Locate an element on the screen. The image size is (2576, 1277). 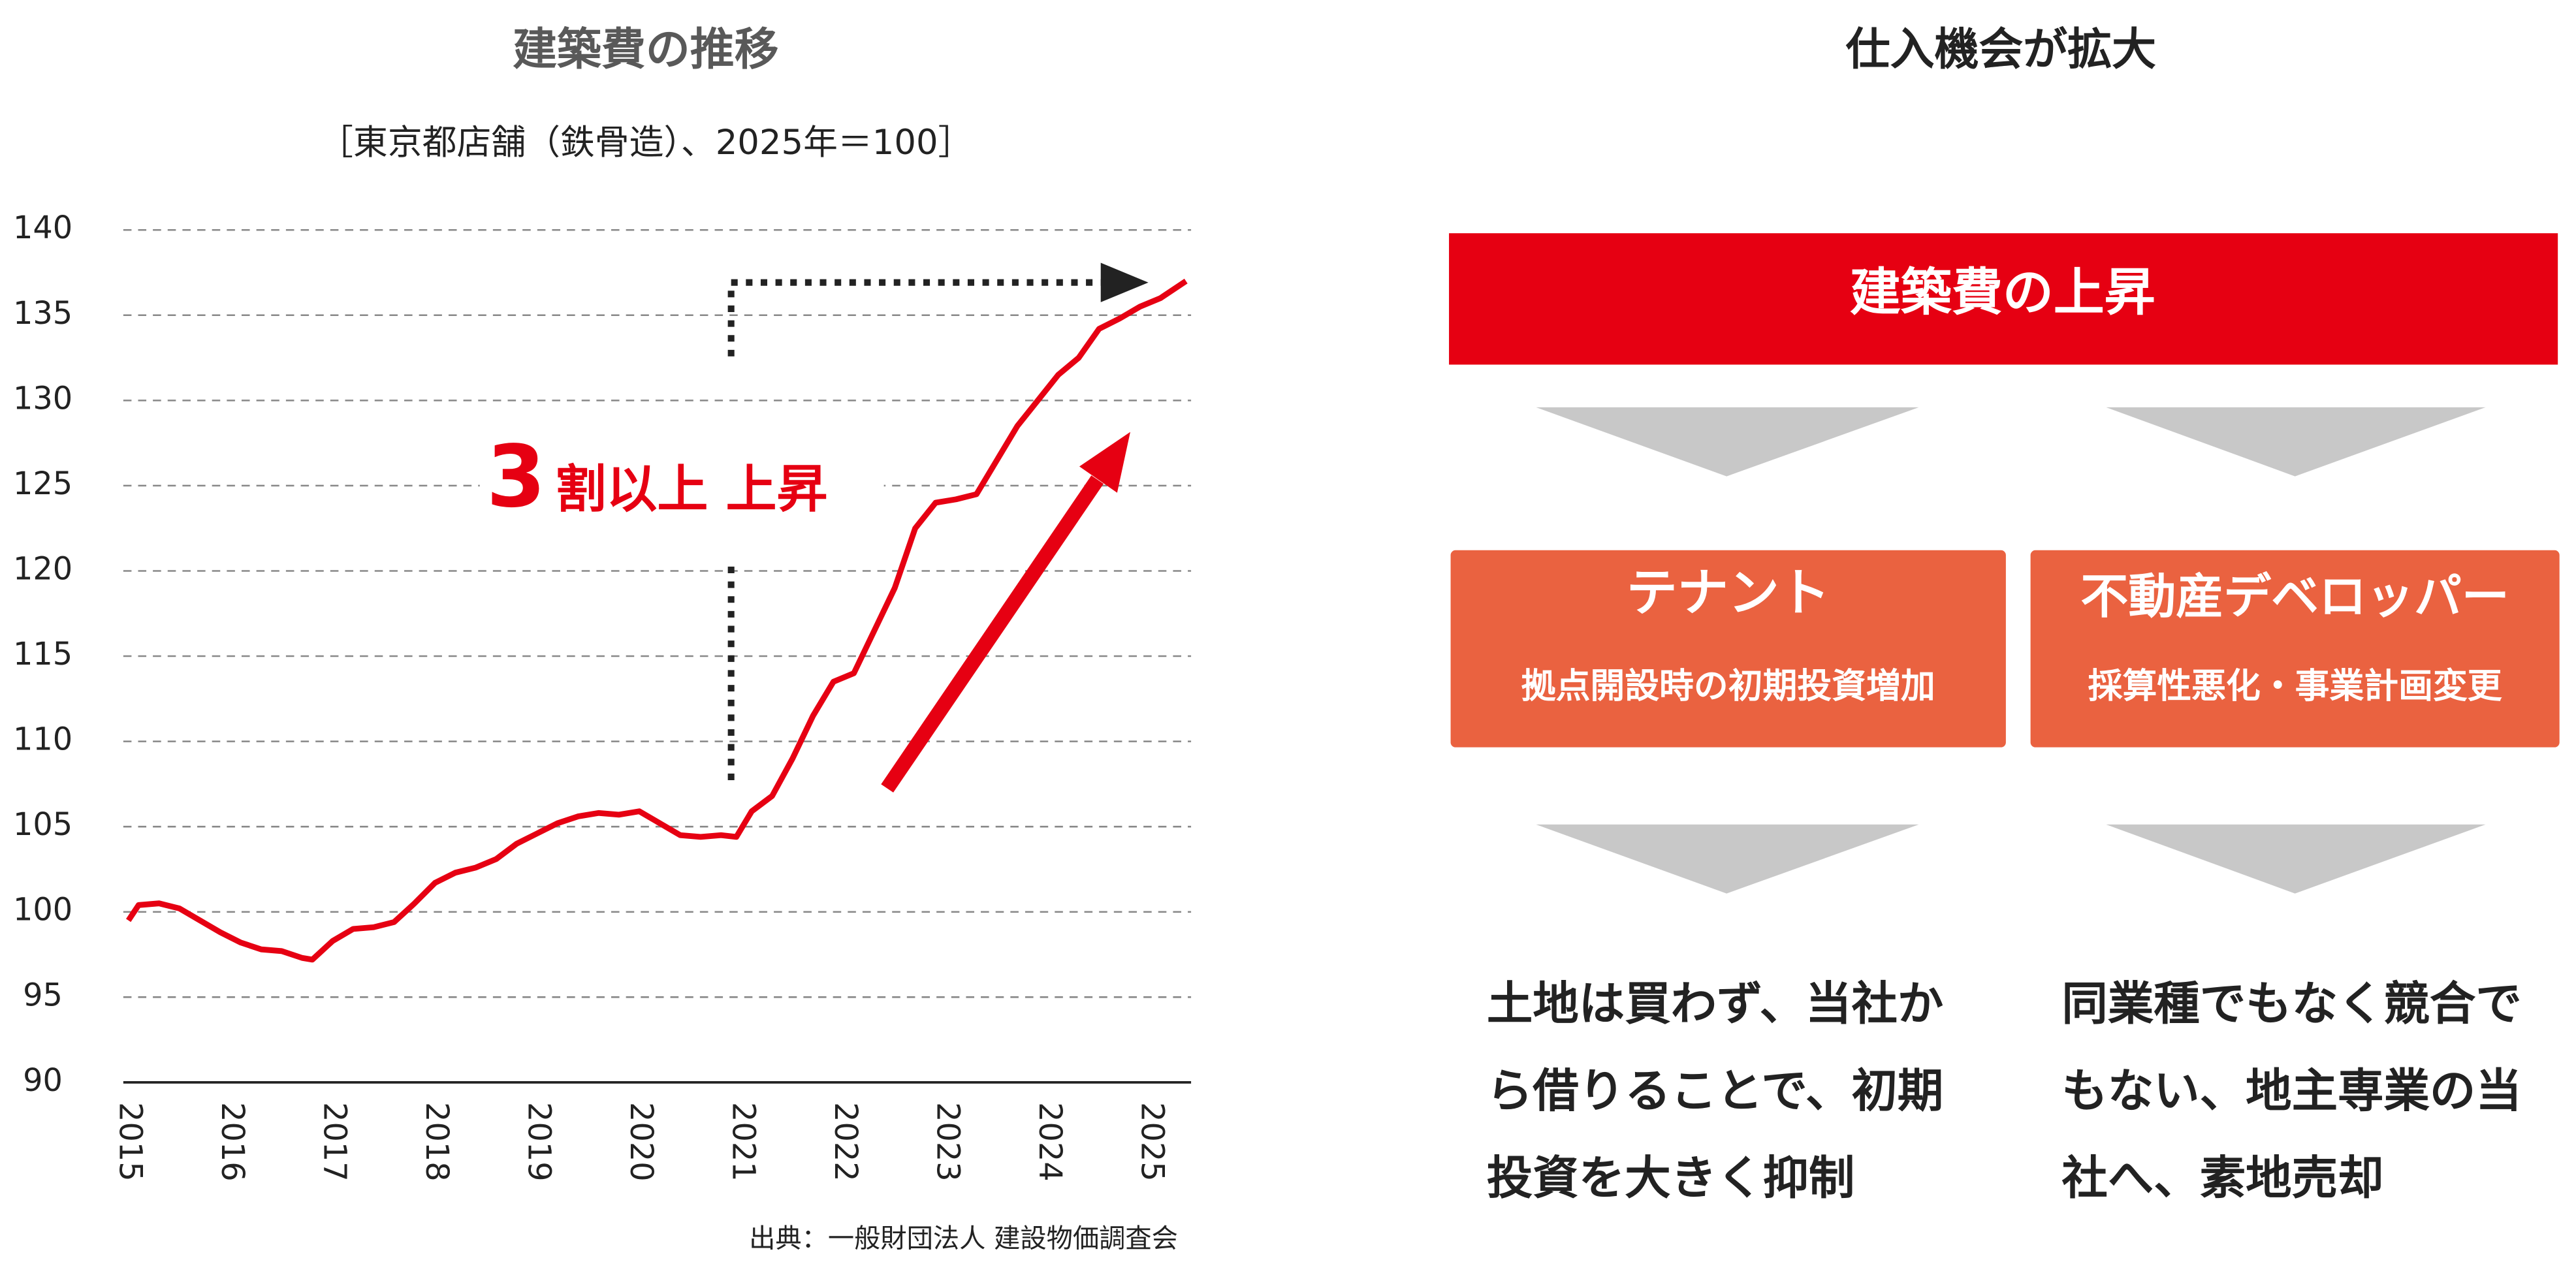
rise-arrow-head is located at coordinates (1104, 463).